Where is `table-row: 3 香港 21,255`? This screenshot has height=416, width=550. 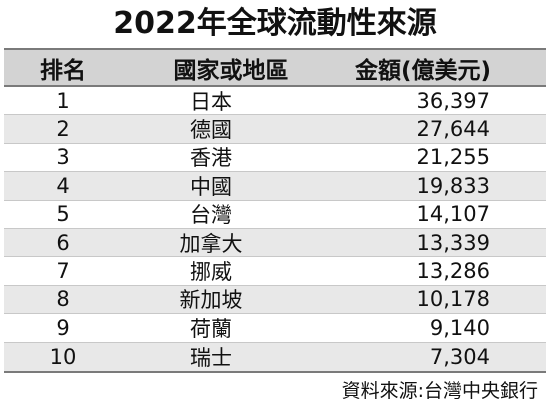 table-row: 3 香港 21,255 is located at coordinates (275, 158).